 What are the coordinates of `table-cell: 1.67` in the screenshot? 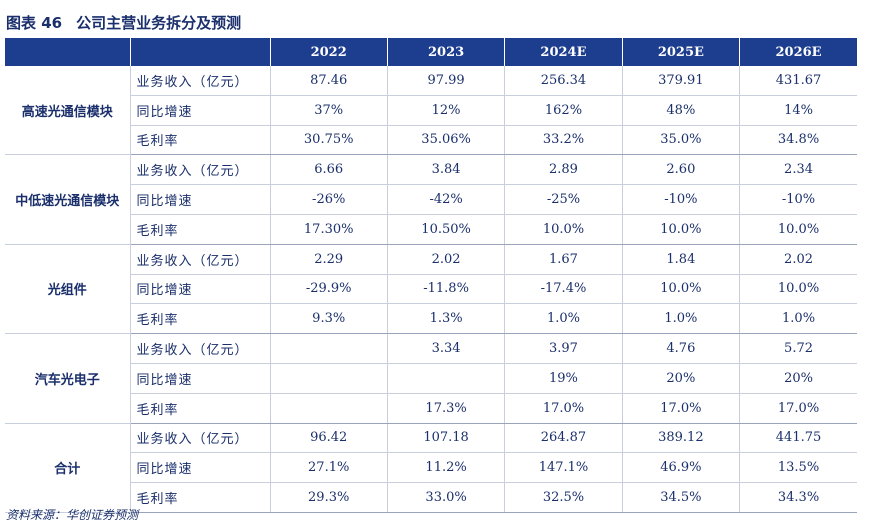 It's located at (563, 259).